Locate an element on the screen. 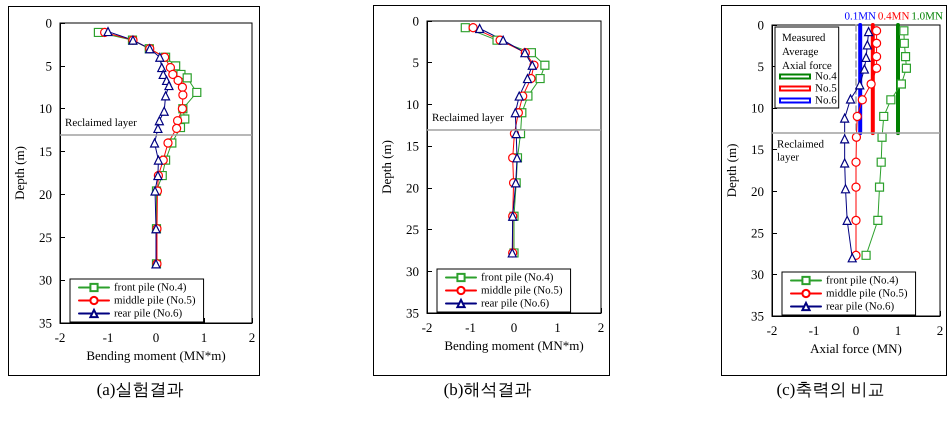 Image resolution: width=949 pixels, height=423 pixels. annotation: 0.4MN is located at coordinates (894, 16).